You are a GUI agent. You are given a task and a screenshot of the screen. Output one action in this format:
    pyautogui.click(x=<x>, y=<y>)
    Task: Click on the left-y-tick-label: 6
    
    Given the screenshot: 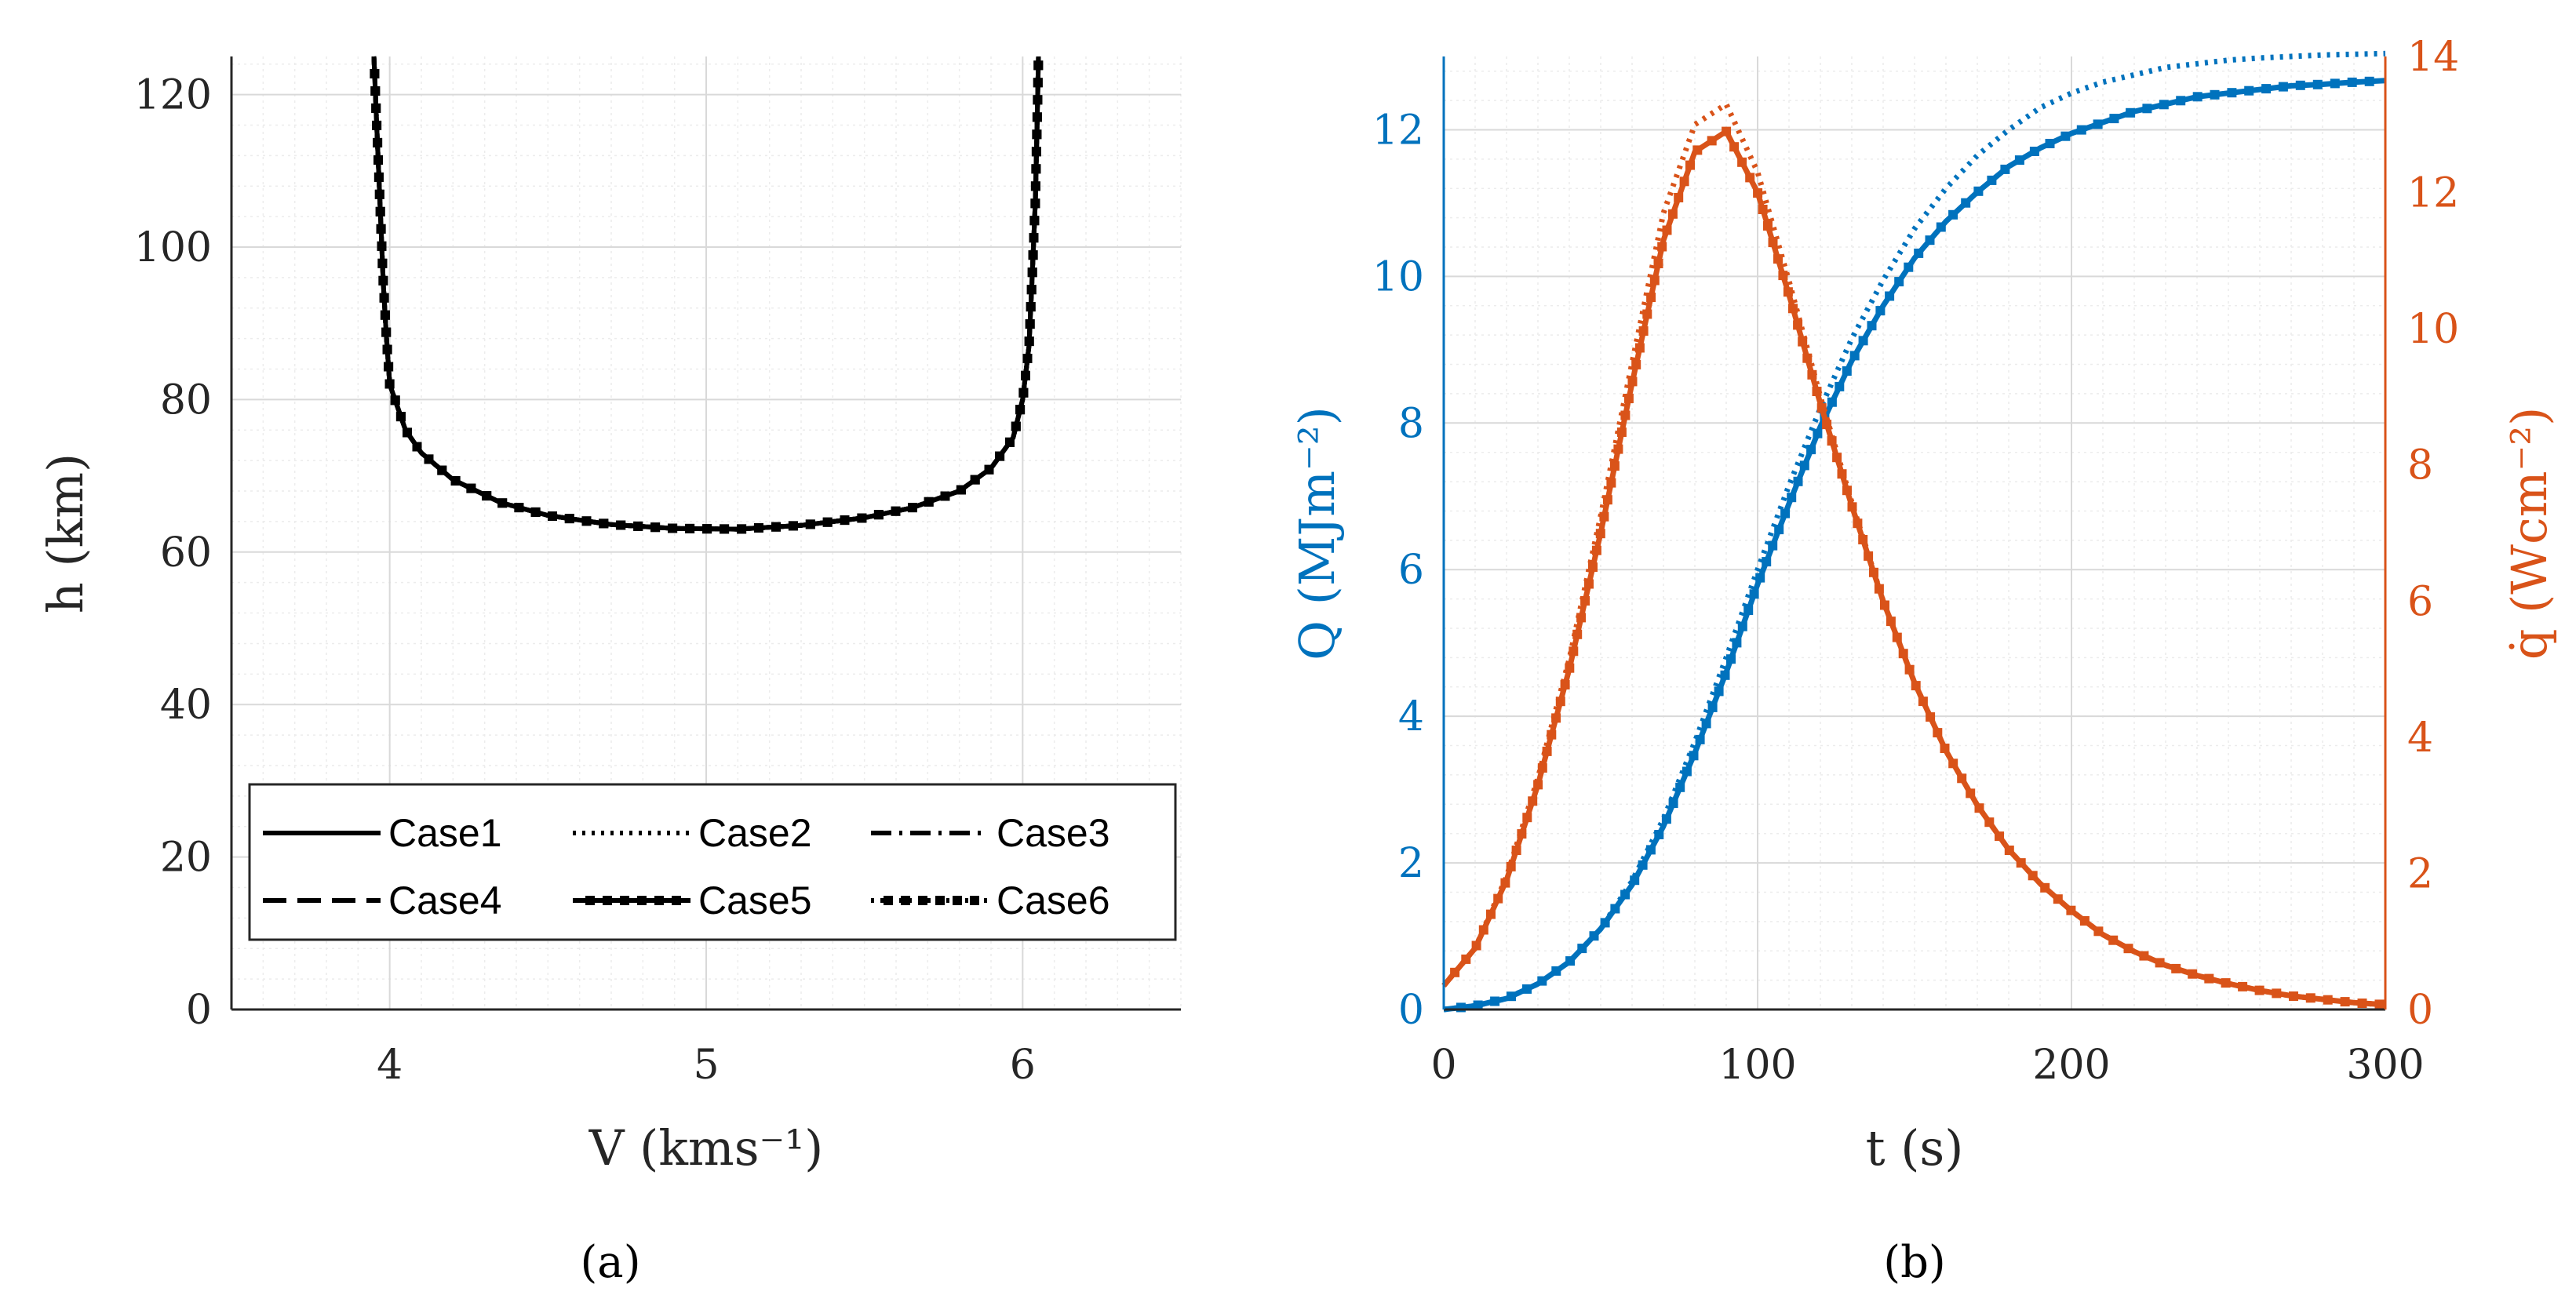 What is the action you would take?
    pyautogui.click(x=1411, y=571)
    